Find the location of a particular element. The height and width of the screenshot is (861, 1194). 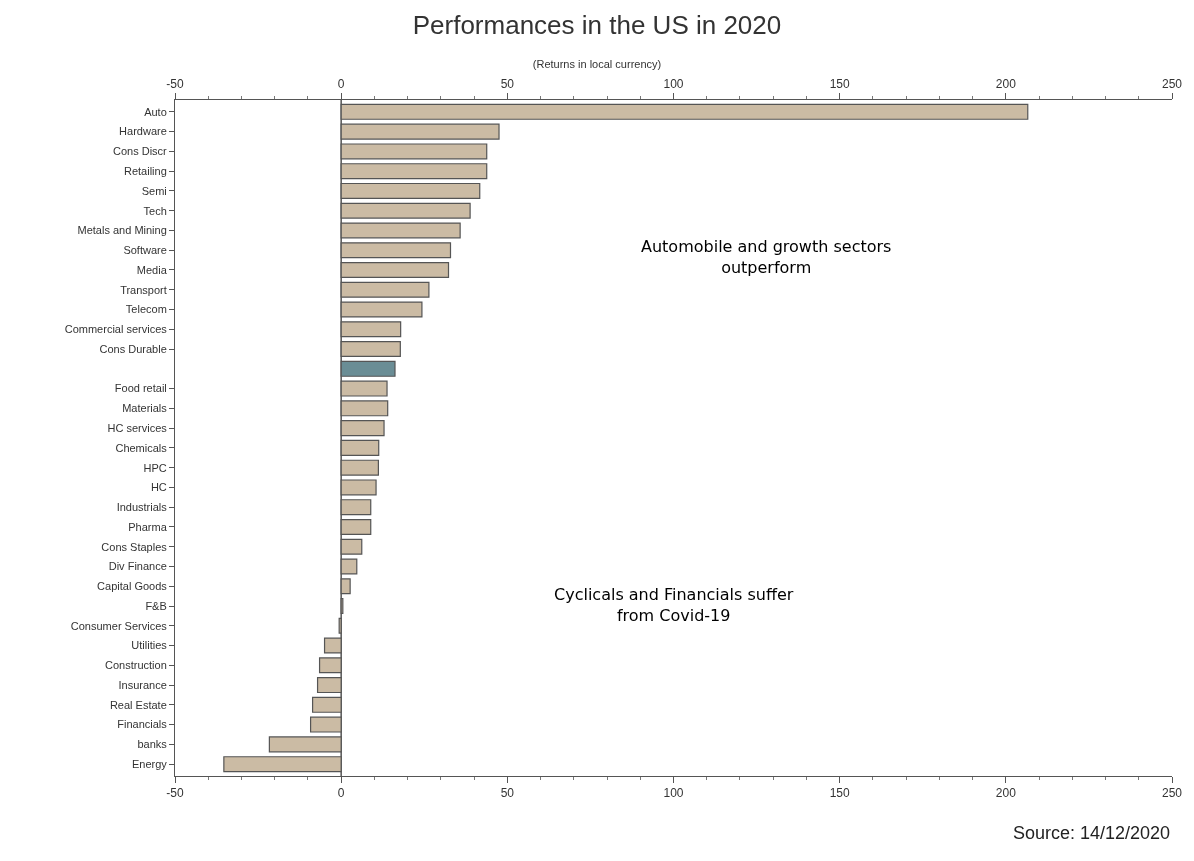

y-tick-label: Metals and Mining is located at coordinates (122, 230).